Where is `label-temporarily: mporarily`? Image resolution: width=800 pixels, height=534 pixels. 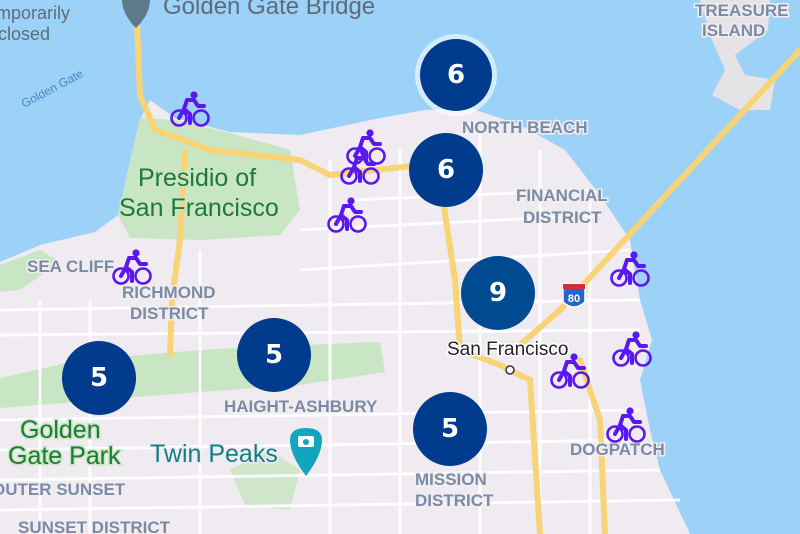
label-temporarily: mporarily is located at coordinates (35, 13).